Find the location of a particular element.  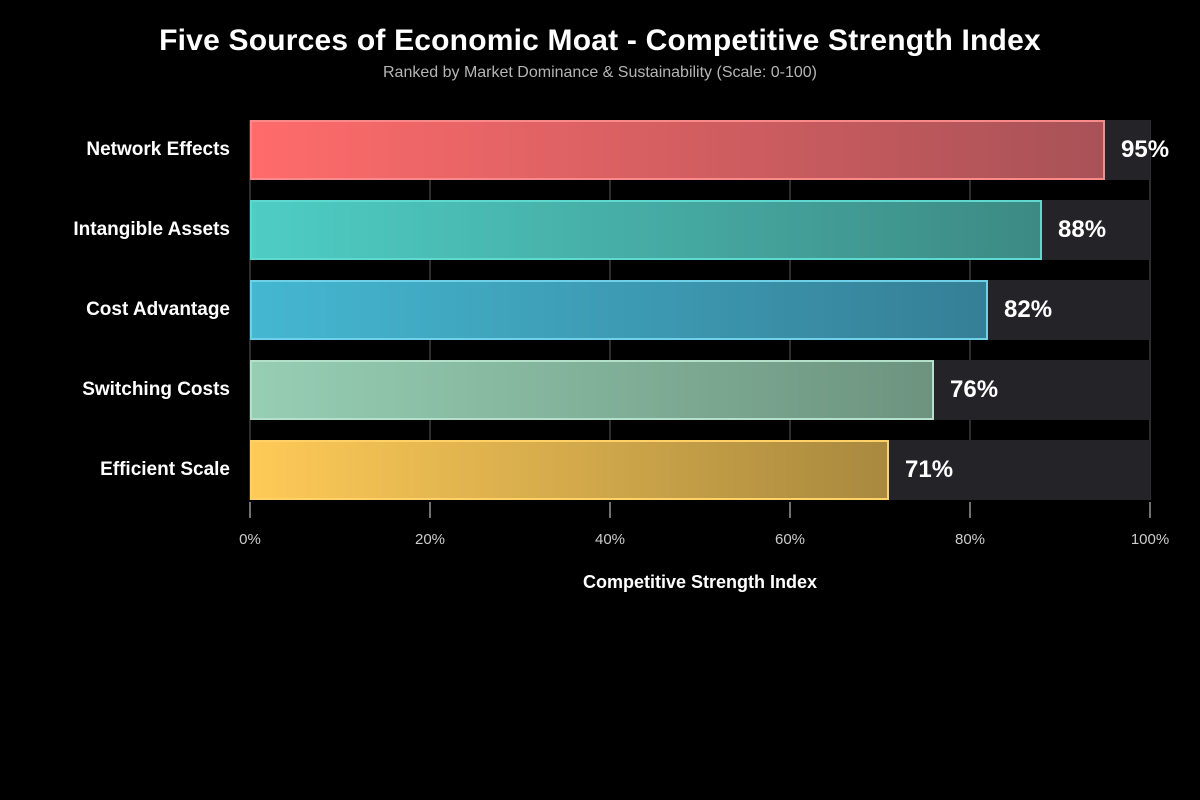

bar-row: Efficient Scale 71% is located at coordinates (625, 470).